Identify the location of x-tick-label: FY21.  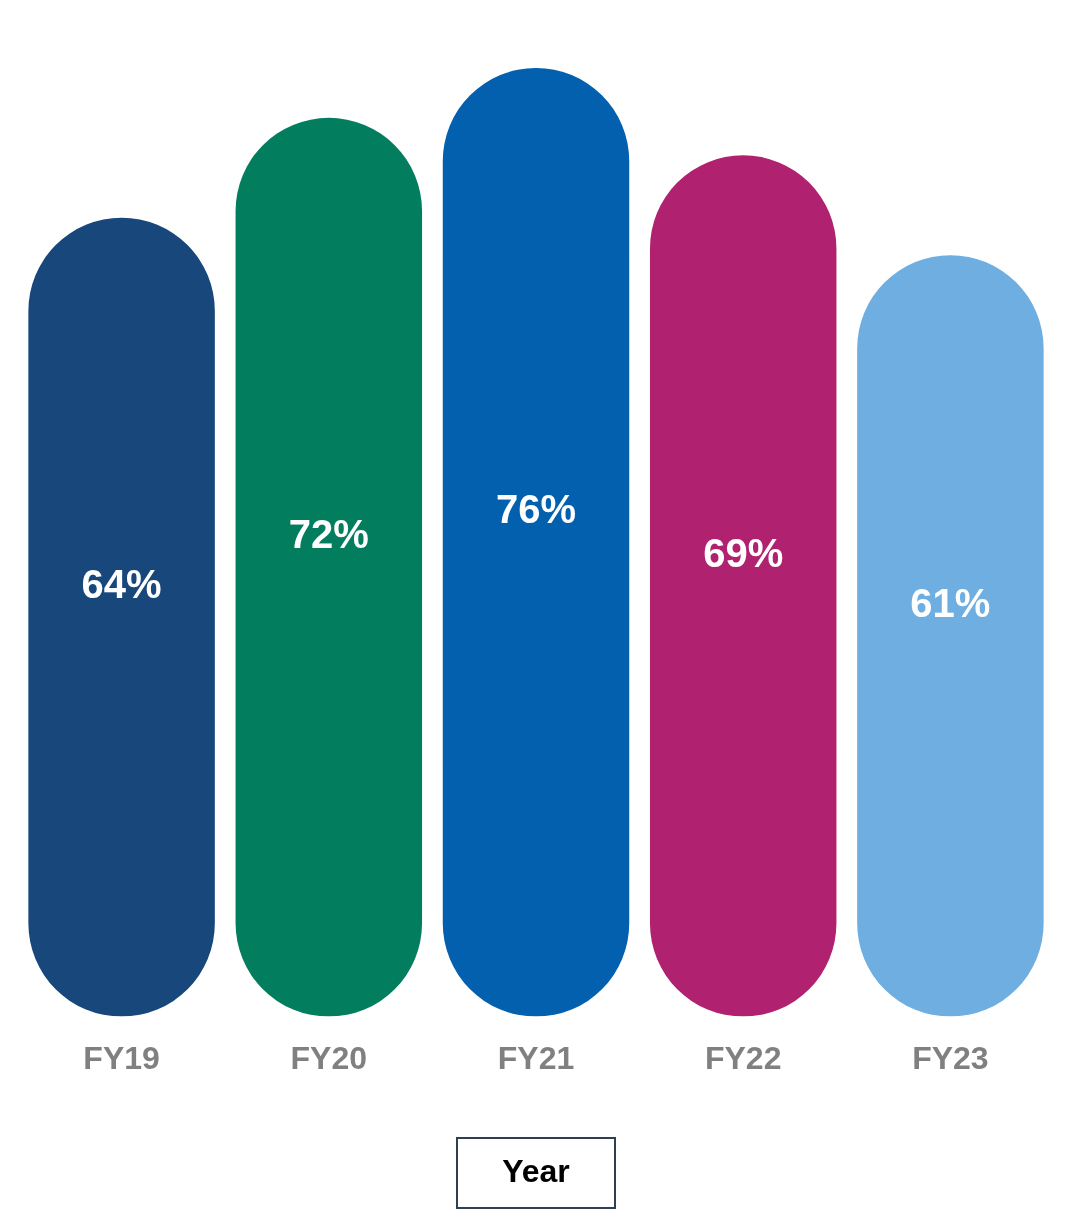
(536, 1057).